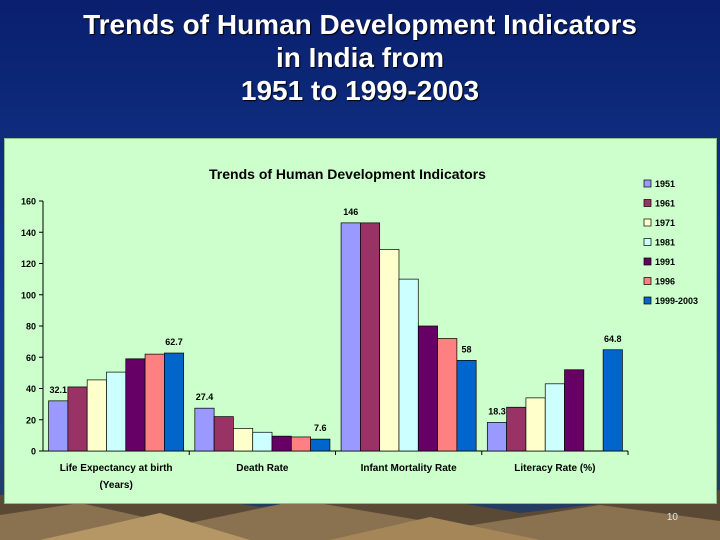 Image resolution: width=720 pixels, height=540 pixels. Describe the element at coordinates (665, 184) in the screenshot. I see `legend-label: 1951` at that location.